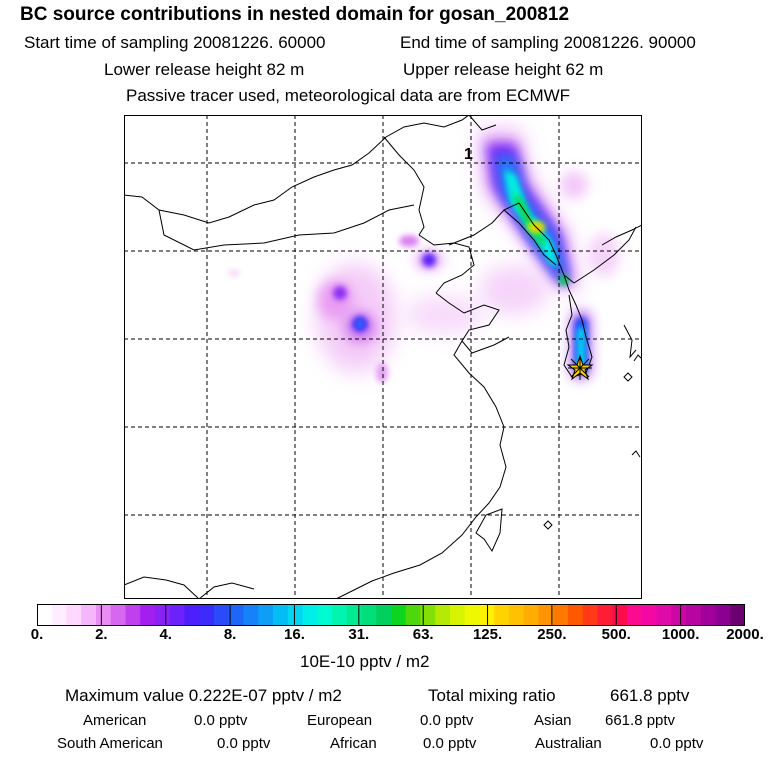 The height and width of the screenshot is (768, 768). Describe the element at coordinates (745, 634) in the screenshot. I see `colorbar-tick-label: 2000.` at that location.